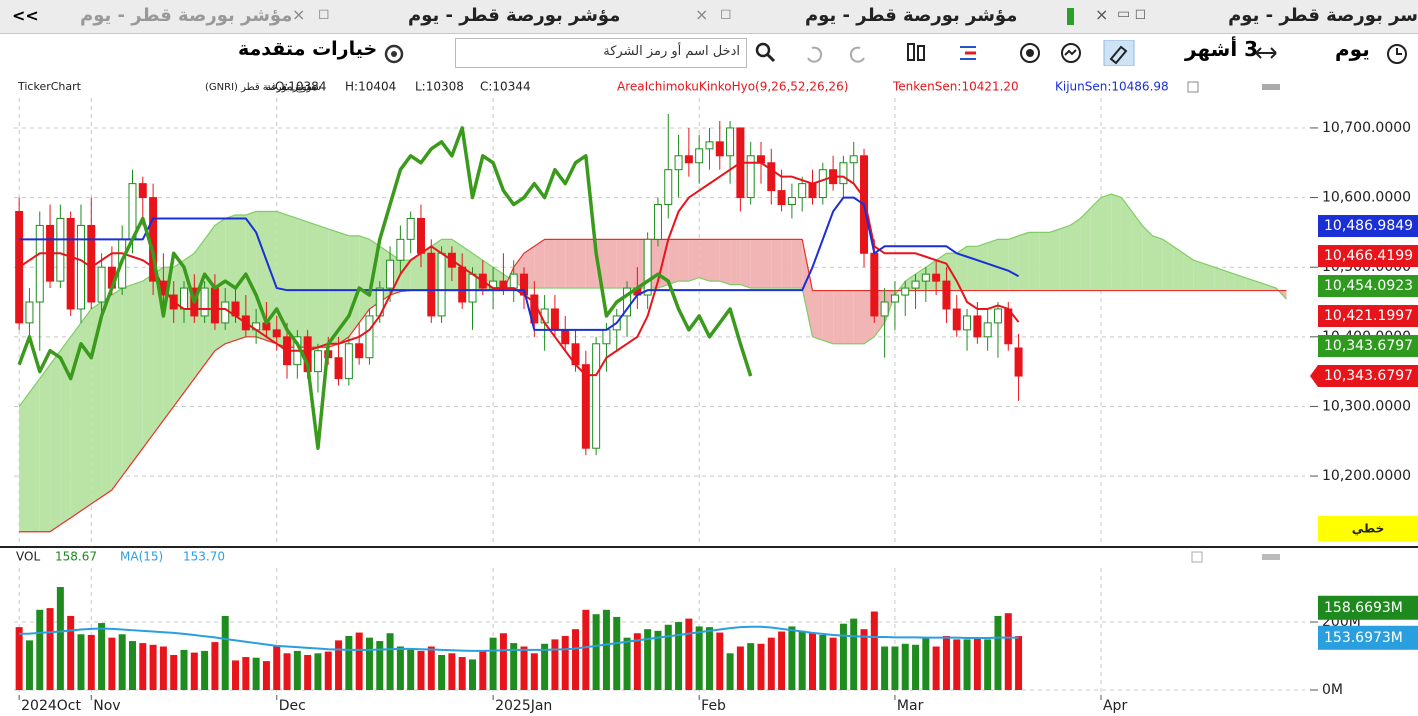  I want to click on header-source: TickerChart, so click(49, 86).